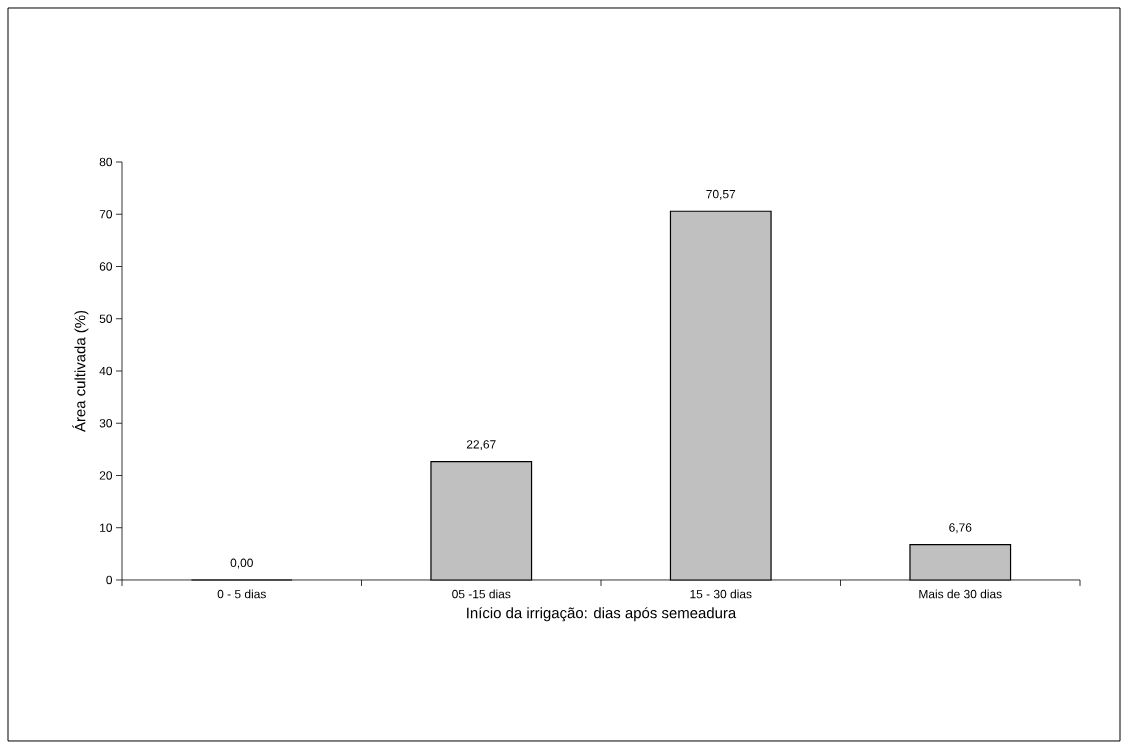 The width and height of the screenshot is (1128, 749). What do you see at coordinates (721, 194) in the screenshot?
I see `data-label: 70,57` at bounding box center [721, 194].